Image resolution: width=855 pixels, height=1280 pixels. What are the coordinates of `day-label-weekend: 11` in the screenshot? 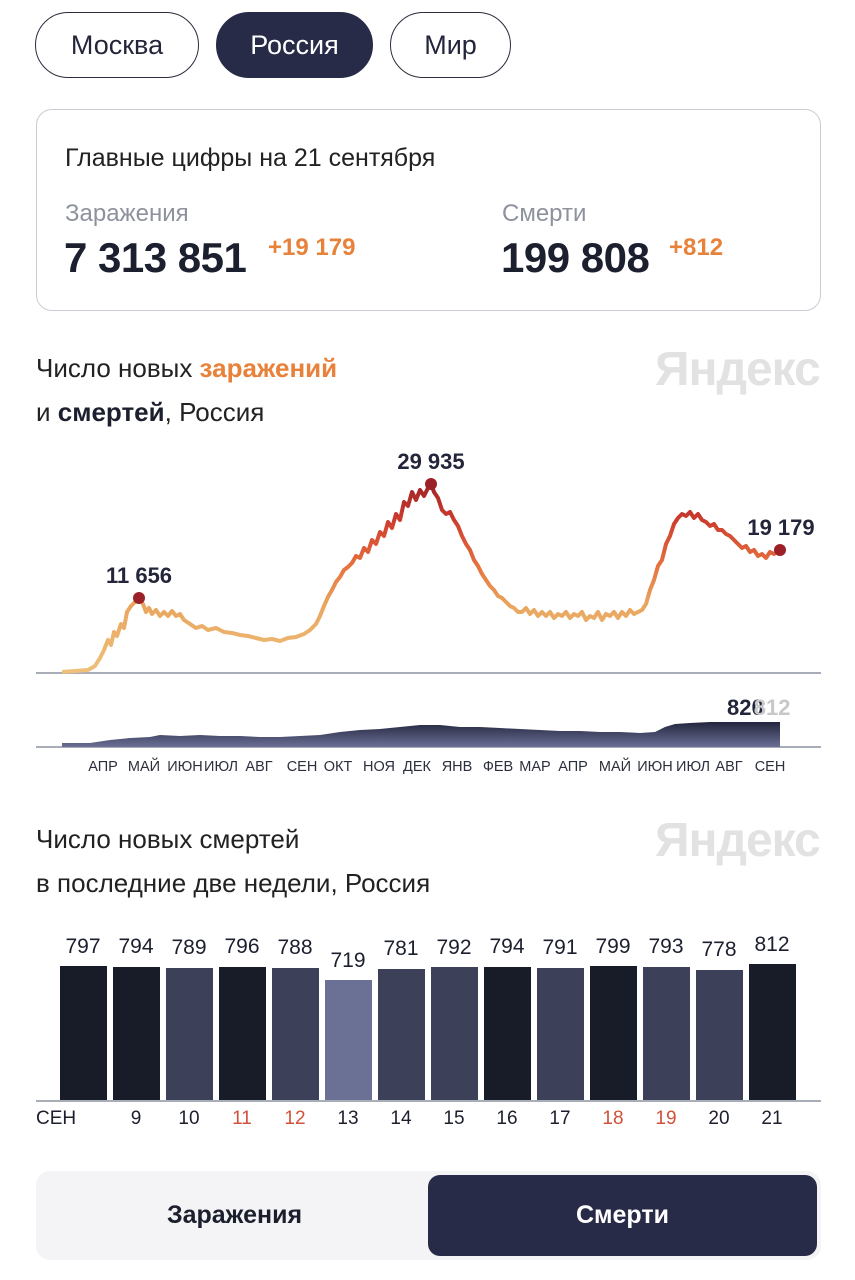 It's located at (242, 1118).